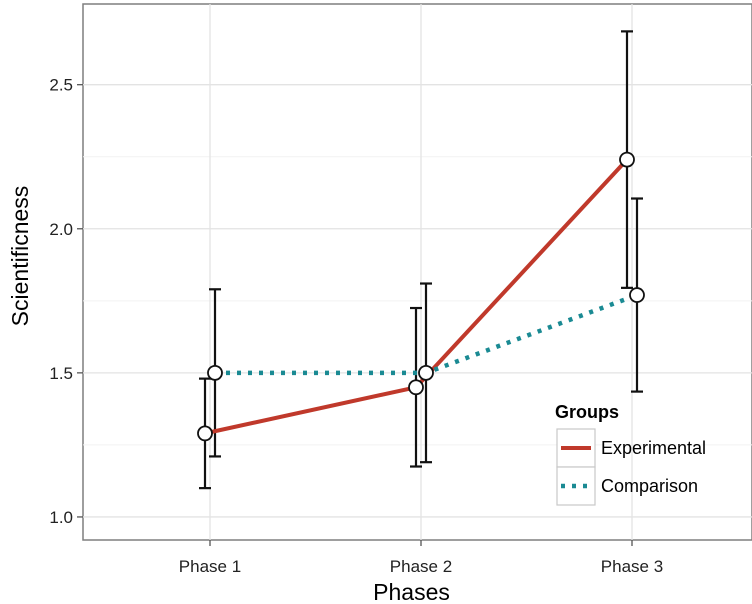  What do you see at coordinates (421, 566) in the screenshot?
I see `x-tick-label: Phase 2` at bounding box center [421, 566].